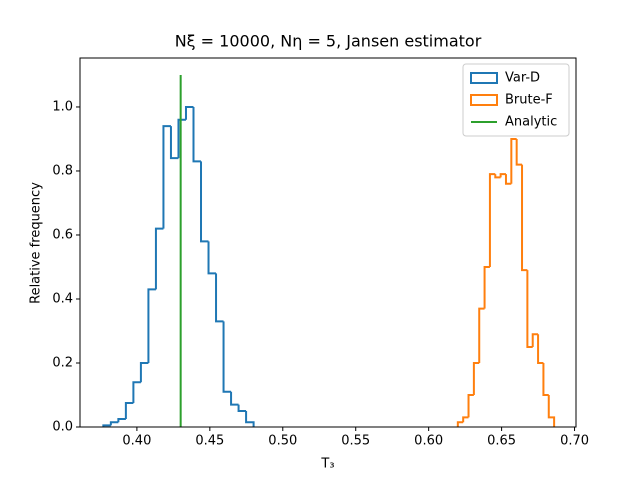 The width and height of the screenshot is (640, 484). Describe the element at coordinates (62, 170) in the screenshot. I see `y-tick-label: 0.8` at that location.